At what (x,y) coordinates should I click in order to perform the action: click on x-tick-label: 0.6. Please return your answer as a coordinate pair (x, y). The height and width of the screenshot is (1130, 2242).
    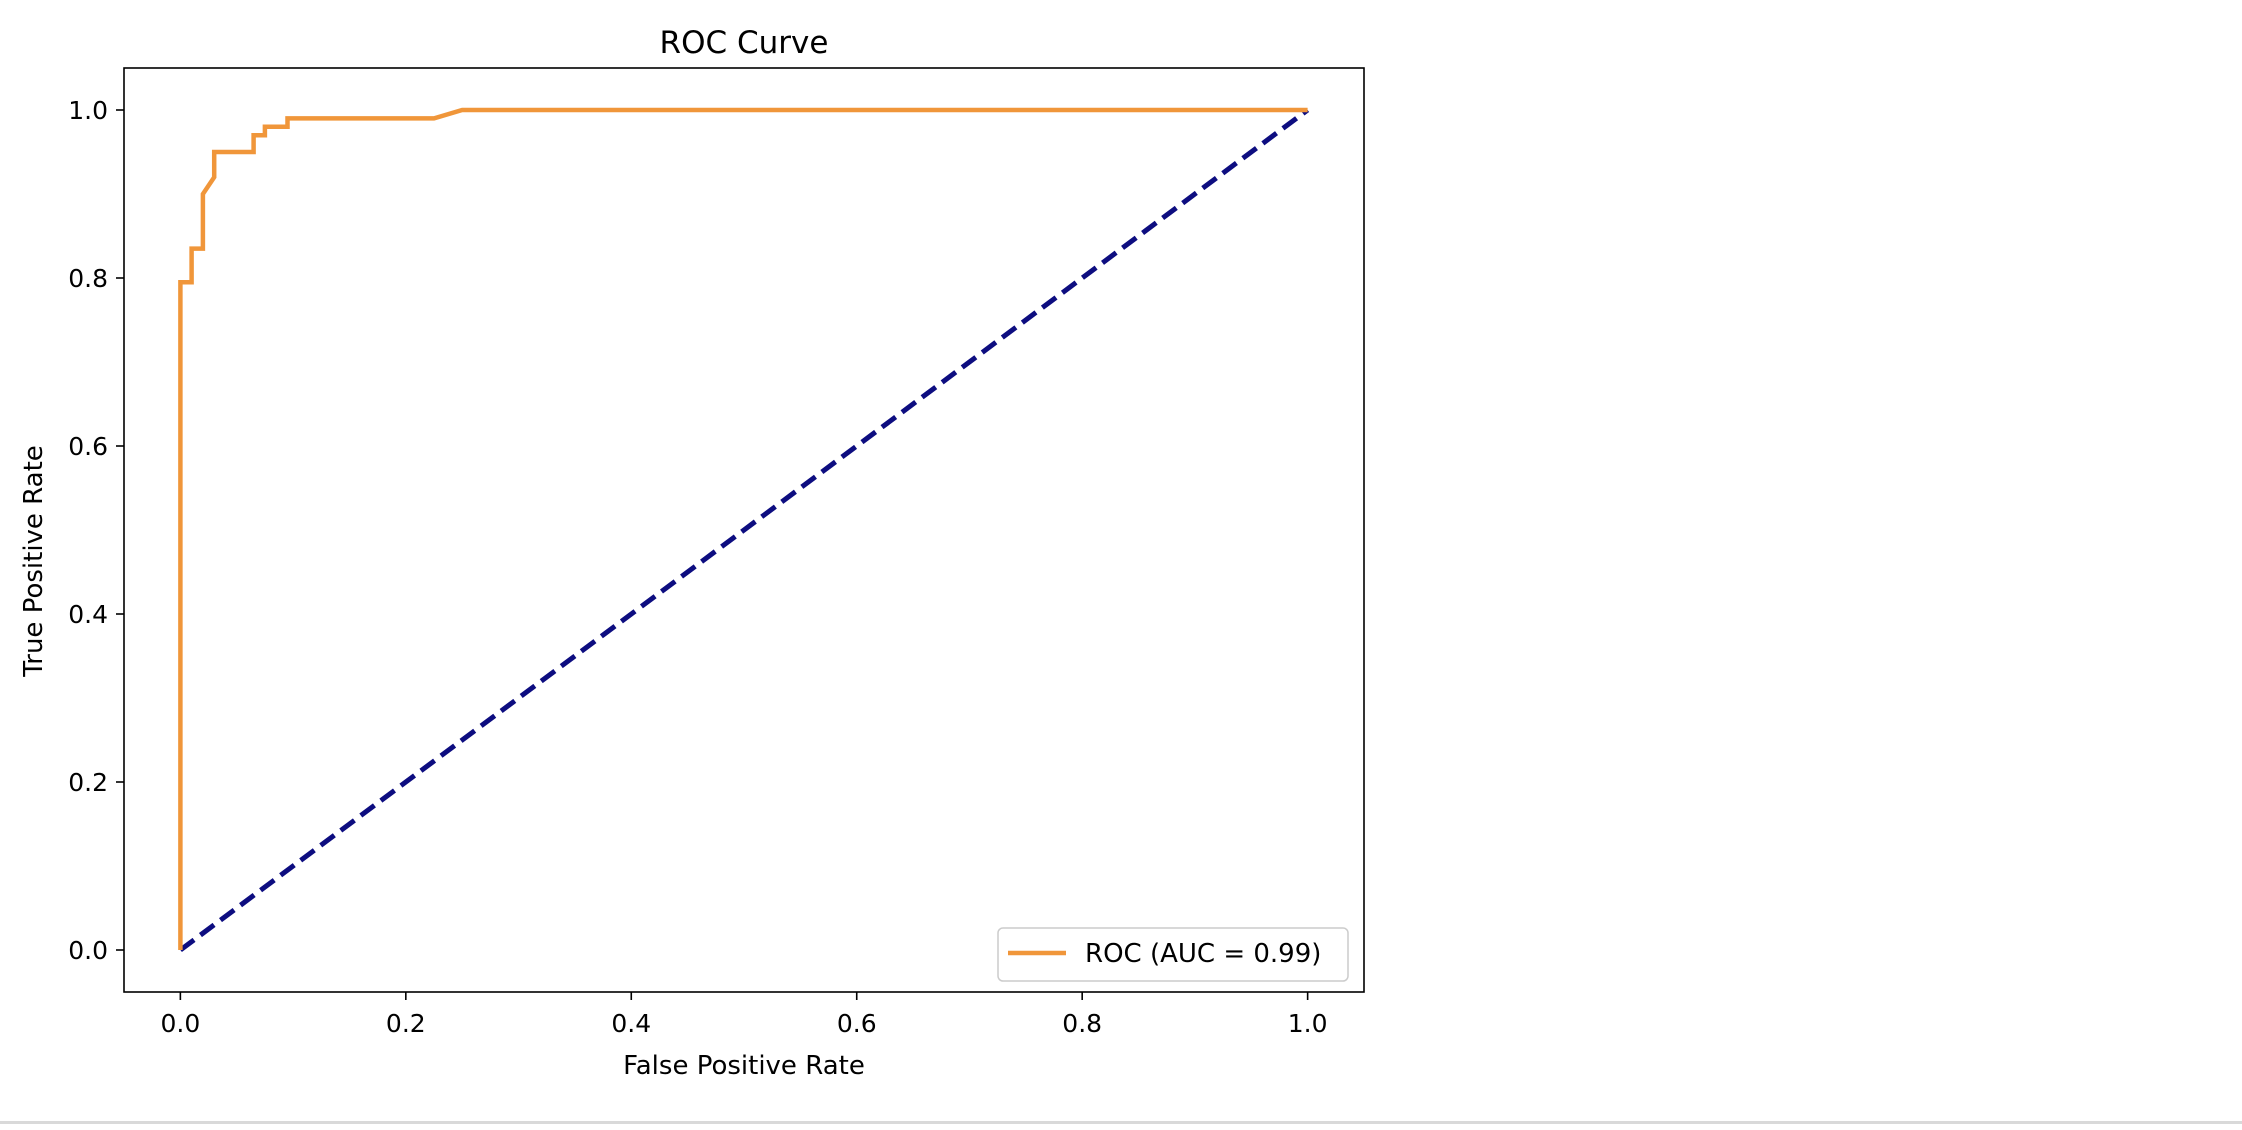
    Looking at the image, I should click on (857, 1023).